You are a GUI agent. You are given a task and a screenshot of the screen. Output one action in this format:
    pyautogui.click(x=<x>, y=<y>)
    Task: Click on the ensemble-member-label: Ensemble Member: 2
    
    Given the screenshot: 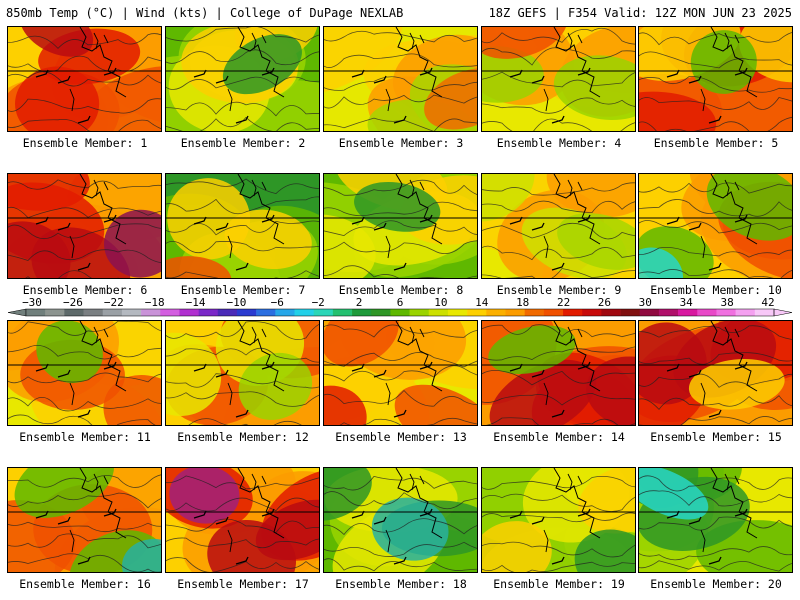 What is the action you would take?
    pyautogui.click(x=243, y=143)
    